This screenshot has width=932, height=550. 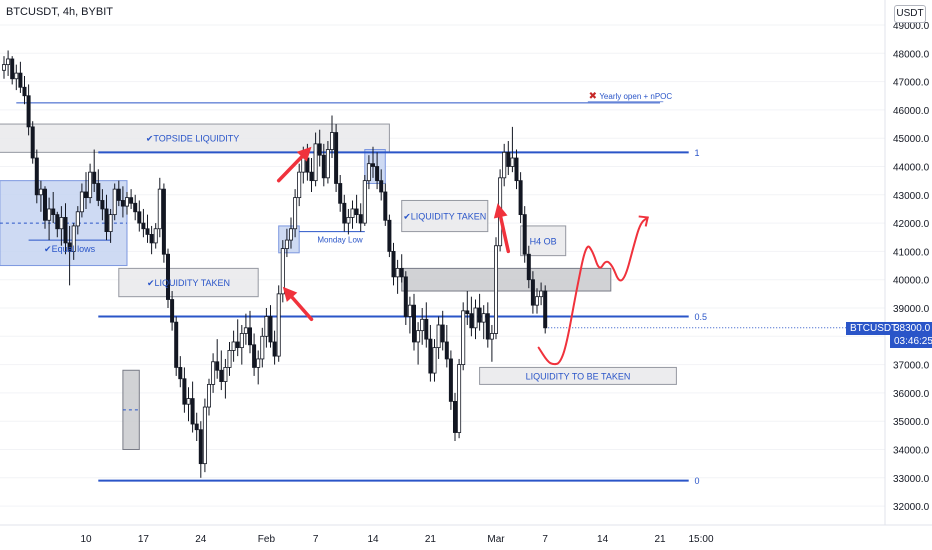 What do you see at coordinates (910, 14) in the screenshot?
I see `currency-button: USDT` at bounding box center [910, 14].